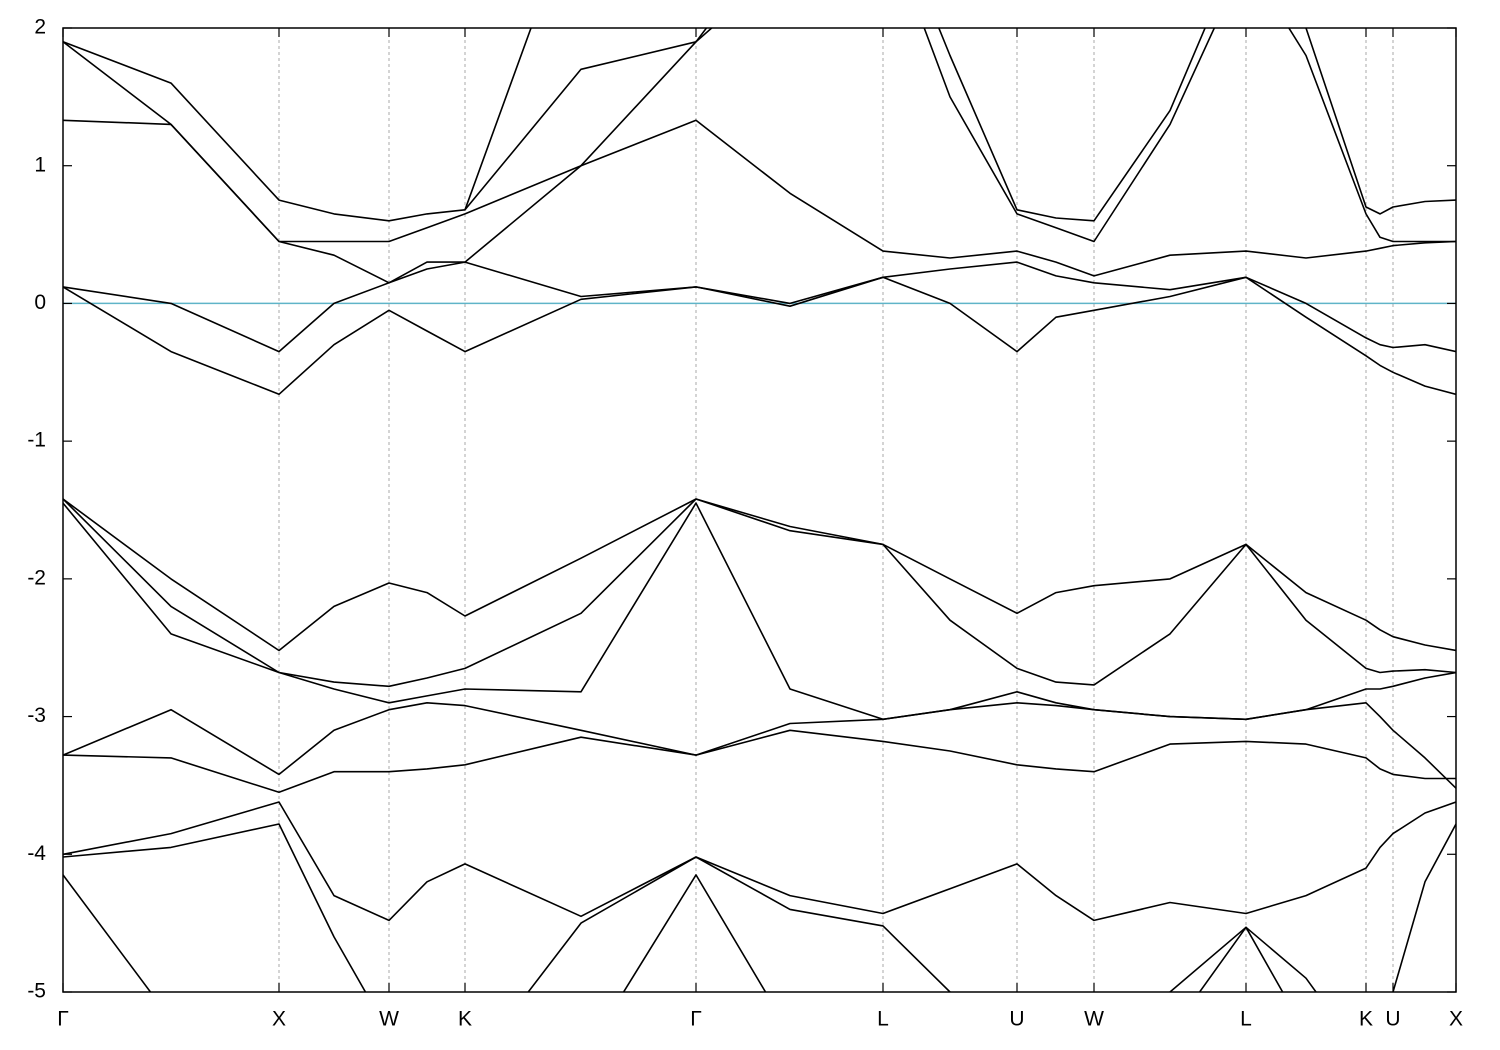  I want to click on y-tick-label: 1, so click(40, 164).